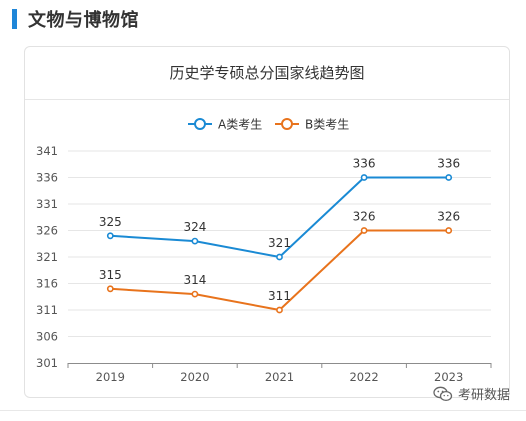  Describe the element at coordinates (110, 222) in the screenshot. I see `data-label: 325` at that location.